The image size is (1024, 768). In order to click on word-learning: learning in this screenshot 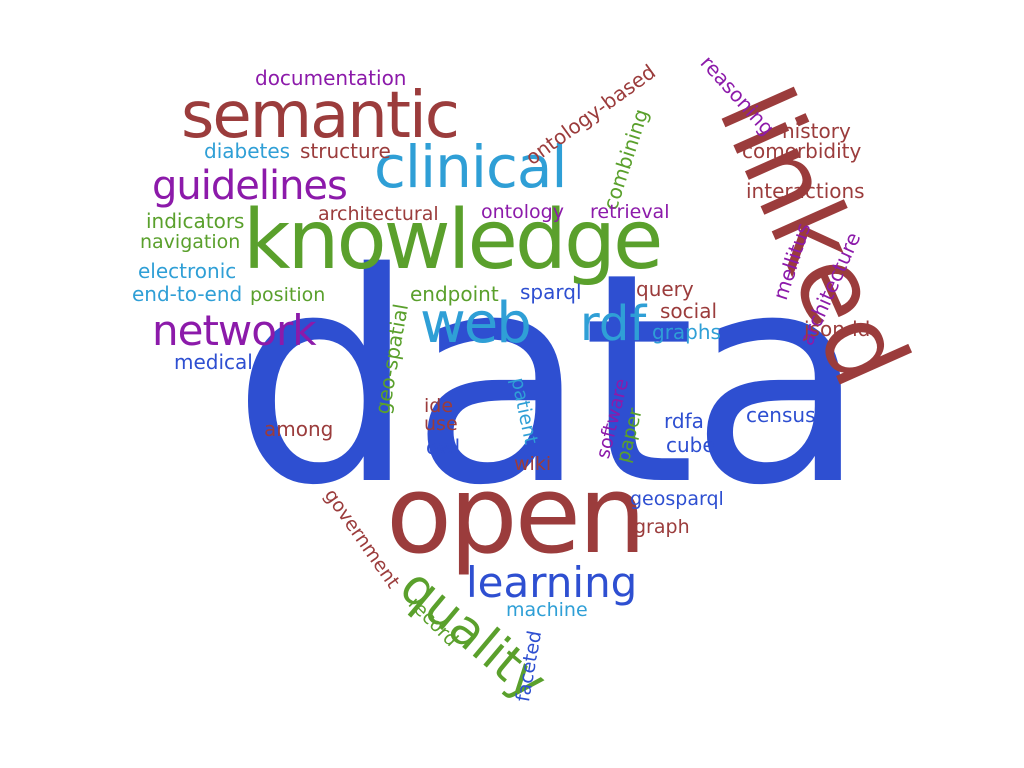, I will do `click(552, 582)`.